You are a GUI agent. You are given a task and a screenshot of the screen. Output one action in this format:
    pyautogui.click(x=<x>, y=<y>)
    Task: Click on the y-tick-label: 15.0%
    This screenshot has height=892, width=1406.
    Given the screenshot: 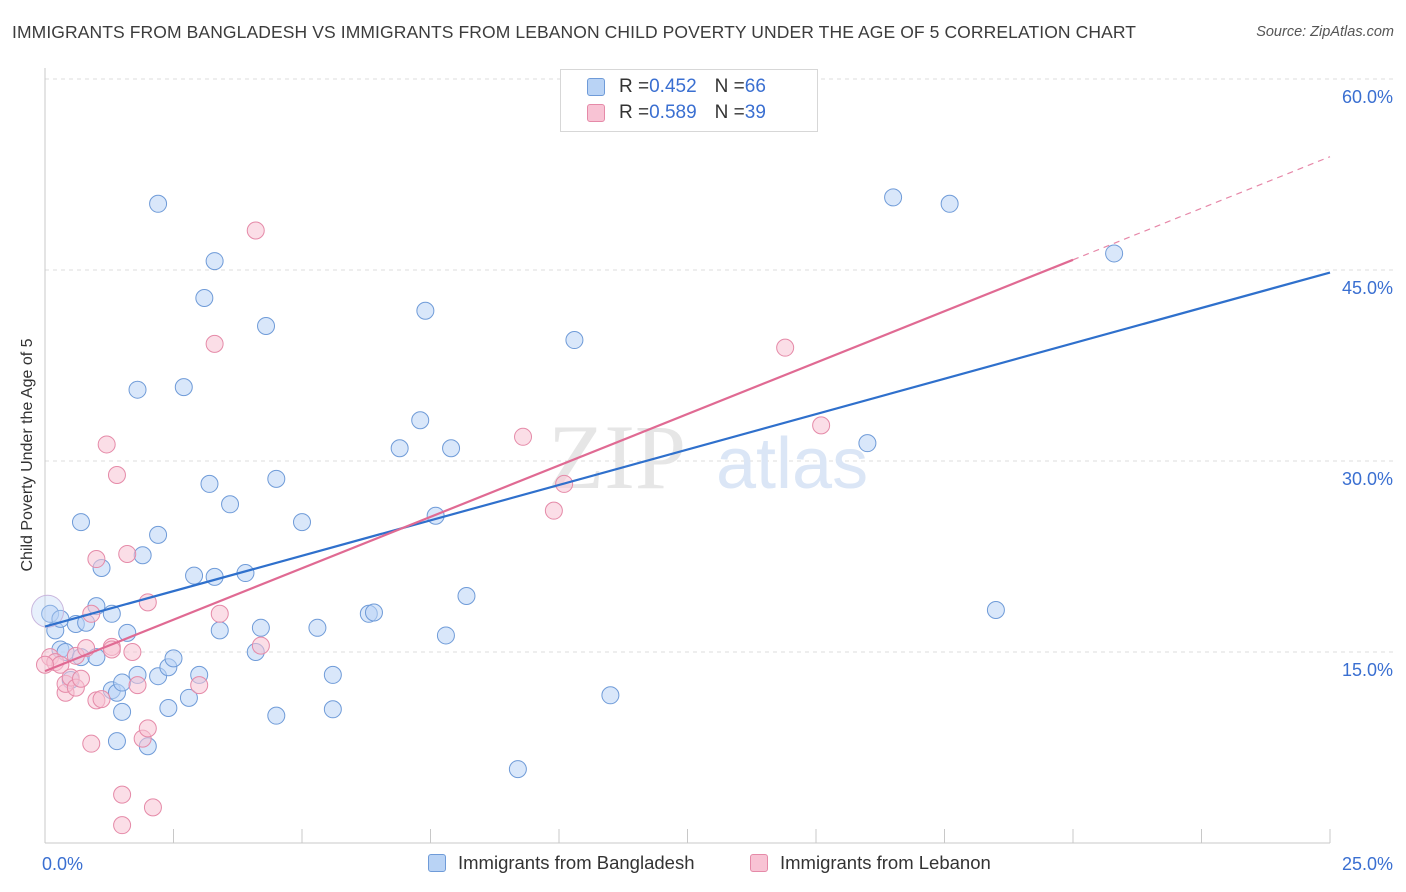 What is the action you would take?
    pyautogui.click(x=1367, y=670)
    